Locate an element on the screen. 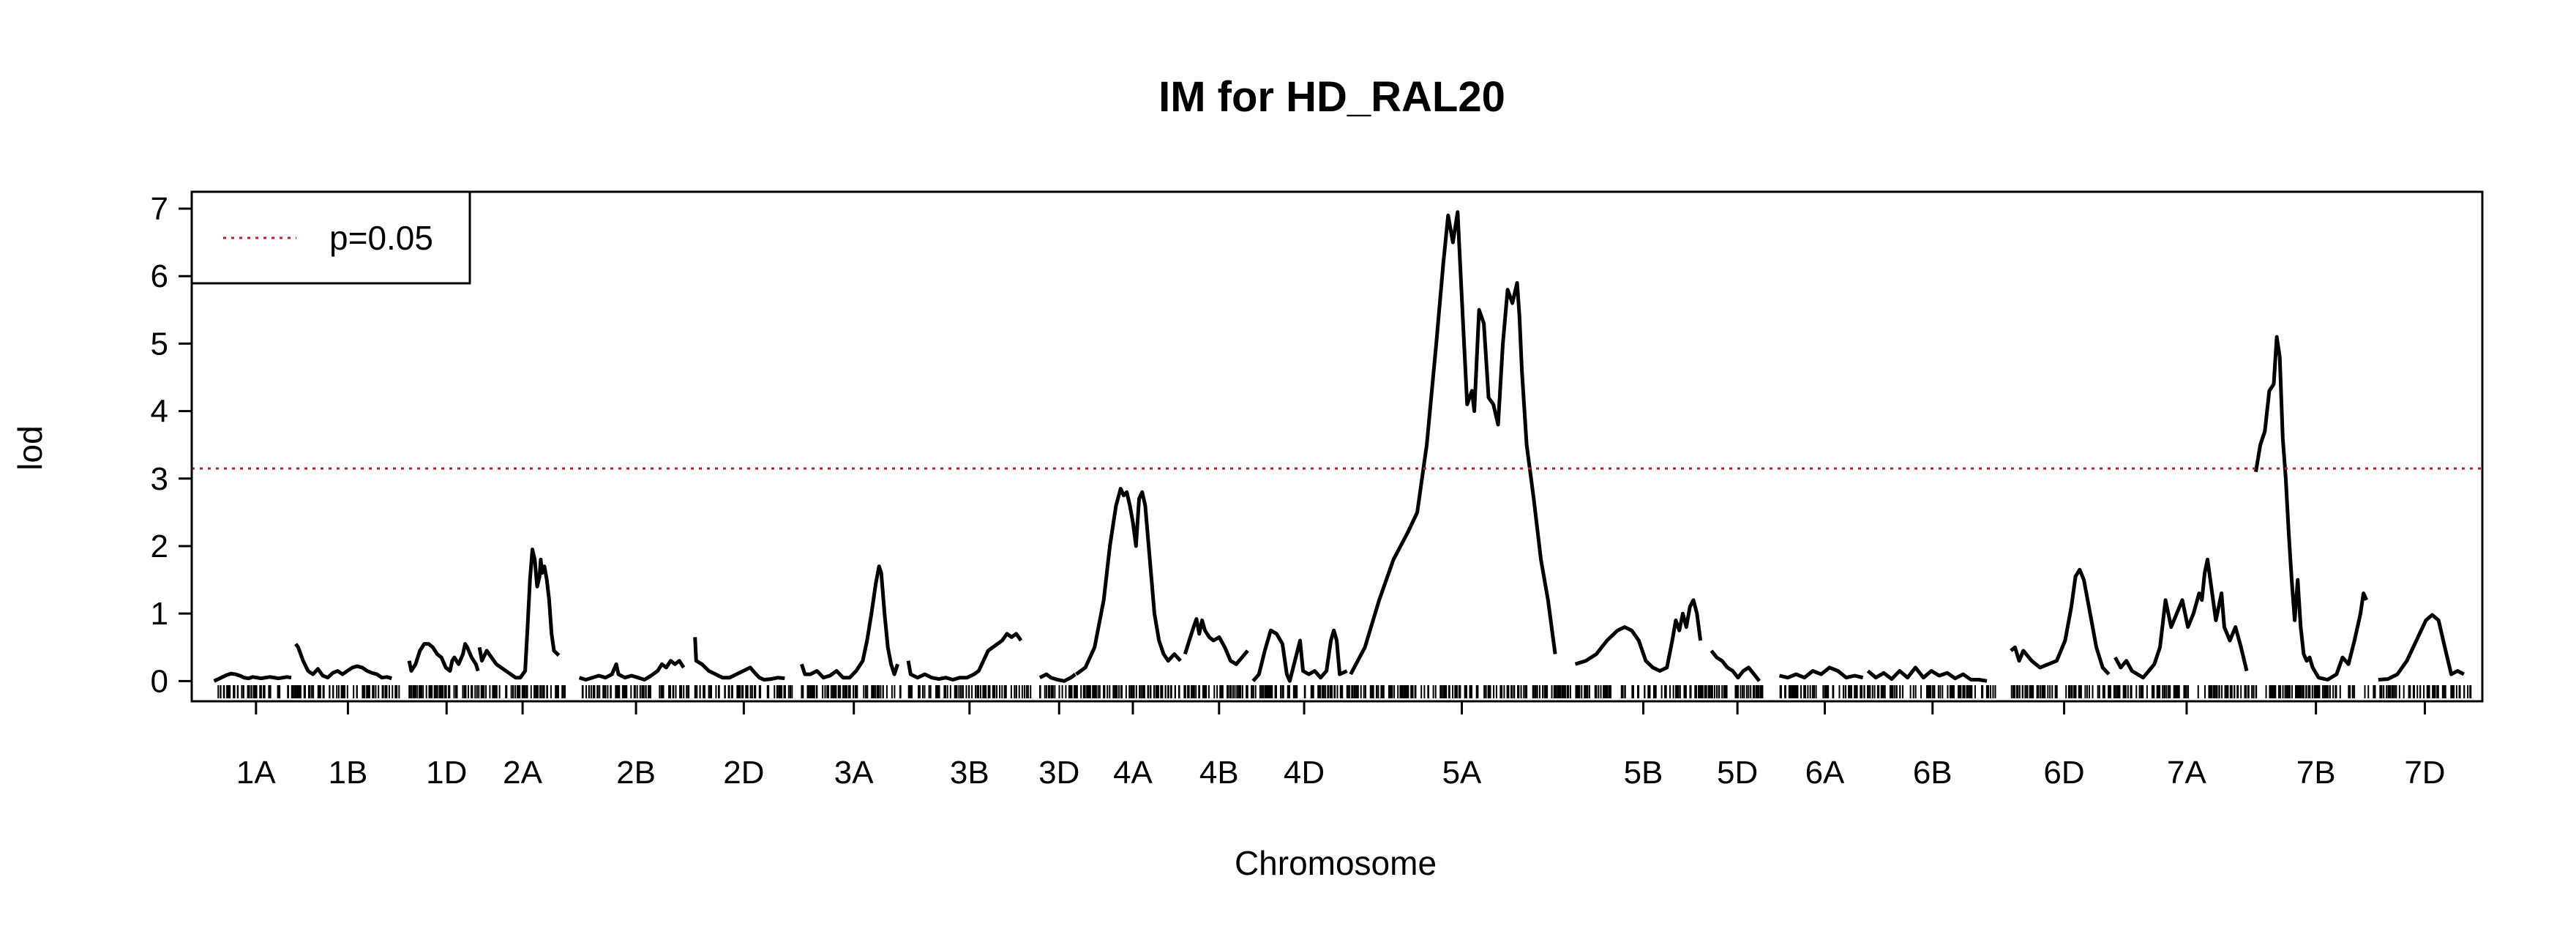  x-tick-label: 3D is located at coordinates (1058, 773).